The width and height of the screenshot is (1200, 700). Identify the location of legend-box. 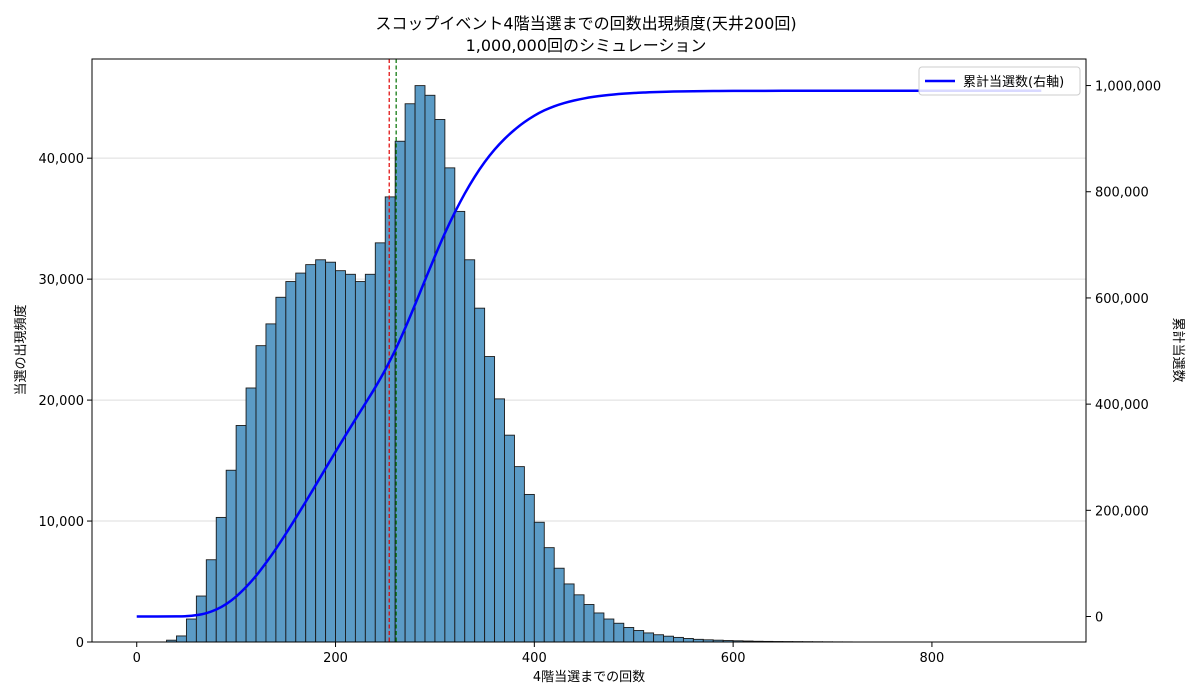
(999, 81).